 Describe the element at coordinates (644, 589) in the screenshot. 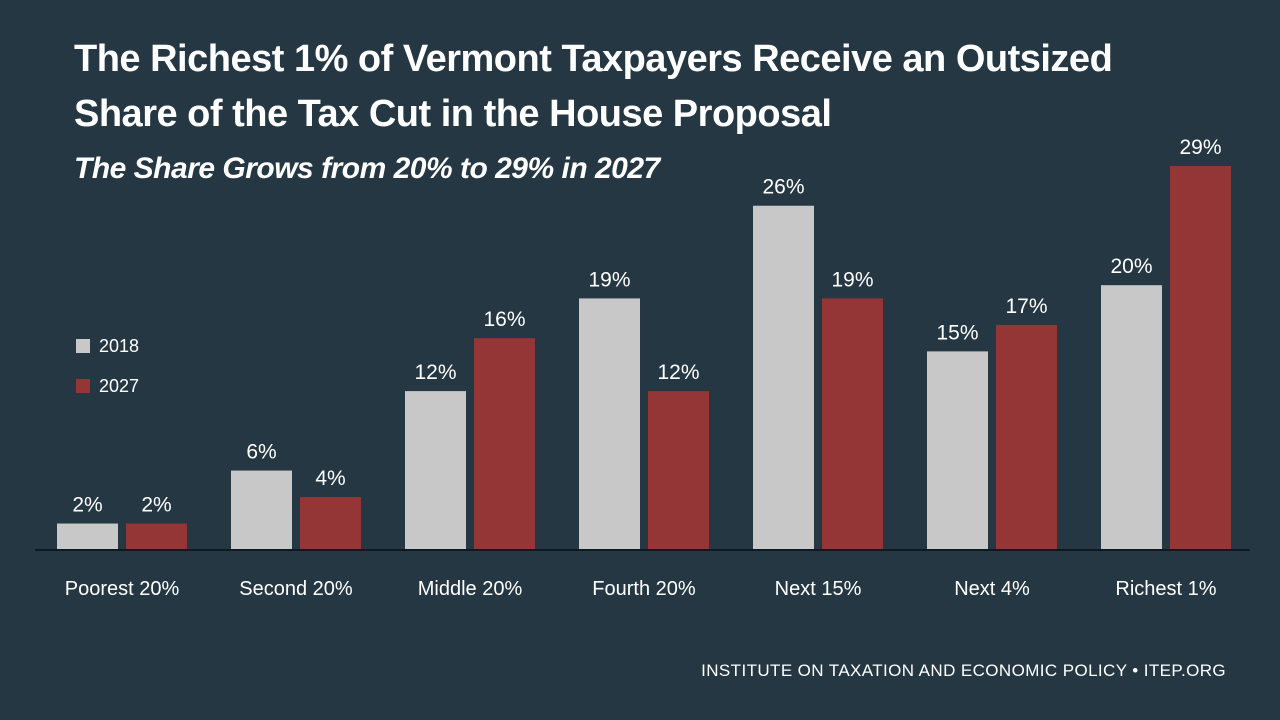

I see `category-label-3: Fourth 20%` at that location.